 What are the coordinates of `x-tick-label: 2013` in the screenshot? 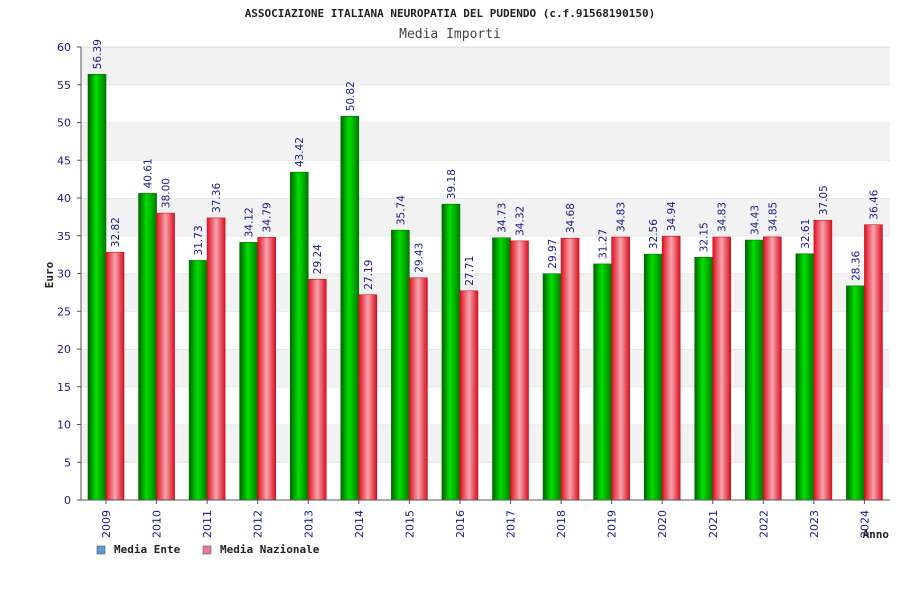 It's located at (308, 524).